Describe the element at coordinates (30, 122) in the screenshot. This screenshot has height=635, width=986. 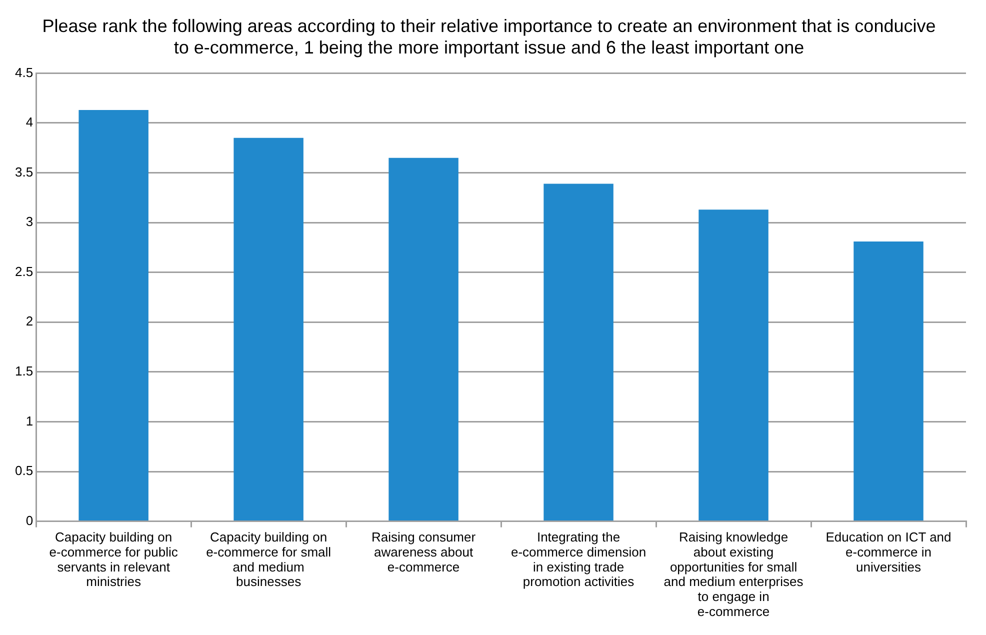
I see `y-tick-label: 4` at that location.